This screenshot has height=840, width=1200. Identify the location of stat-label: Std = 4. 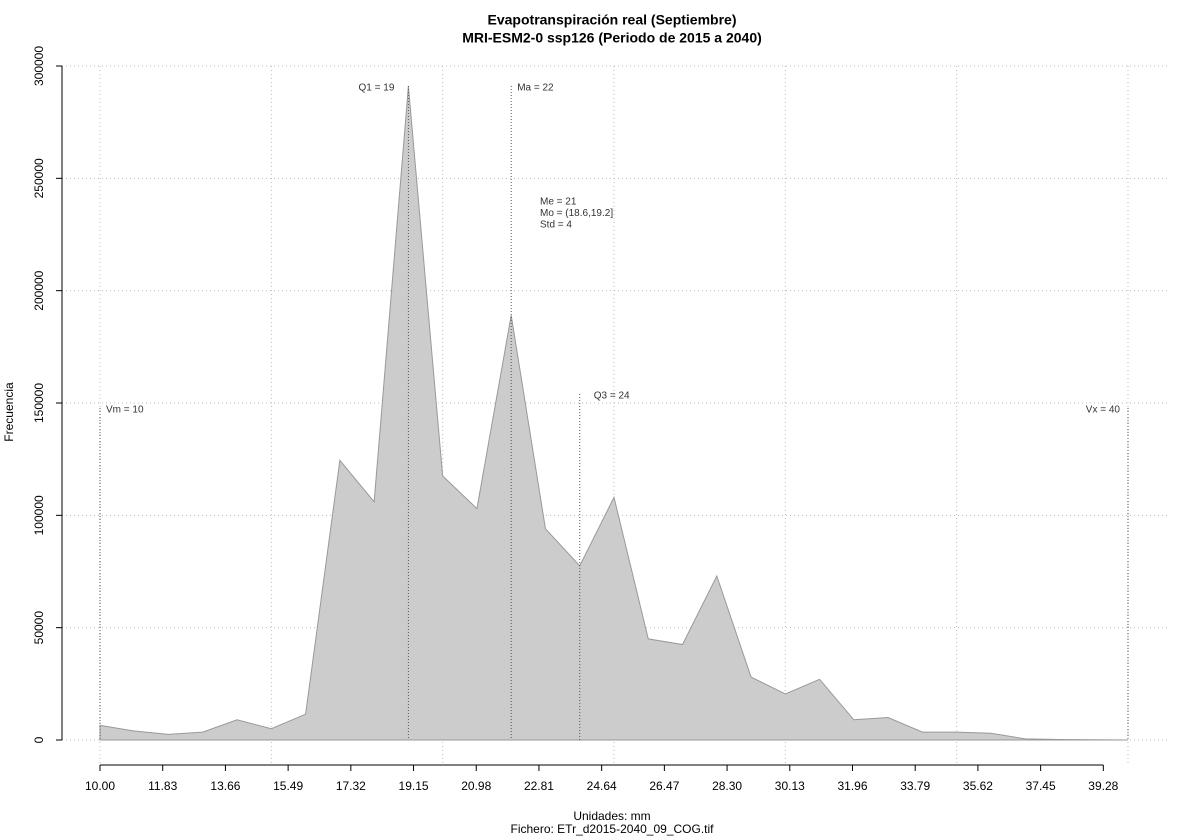
(556, 225).